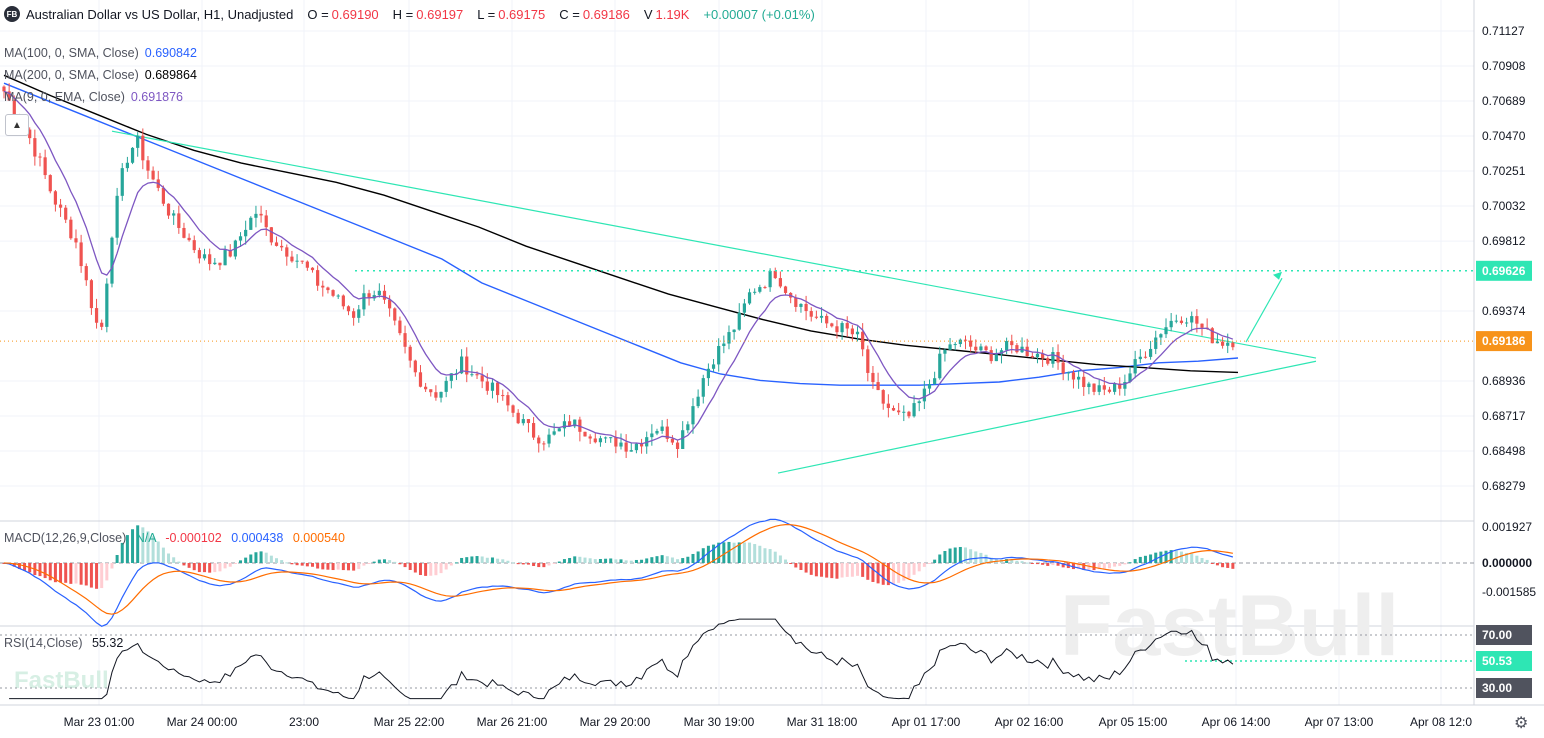  I want to click on open-label: O =, so click(318, 14).